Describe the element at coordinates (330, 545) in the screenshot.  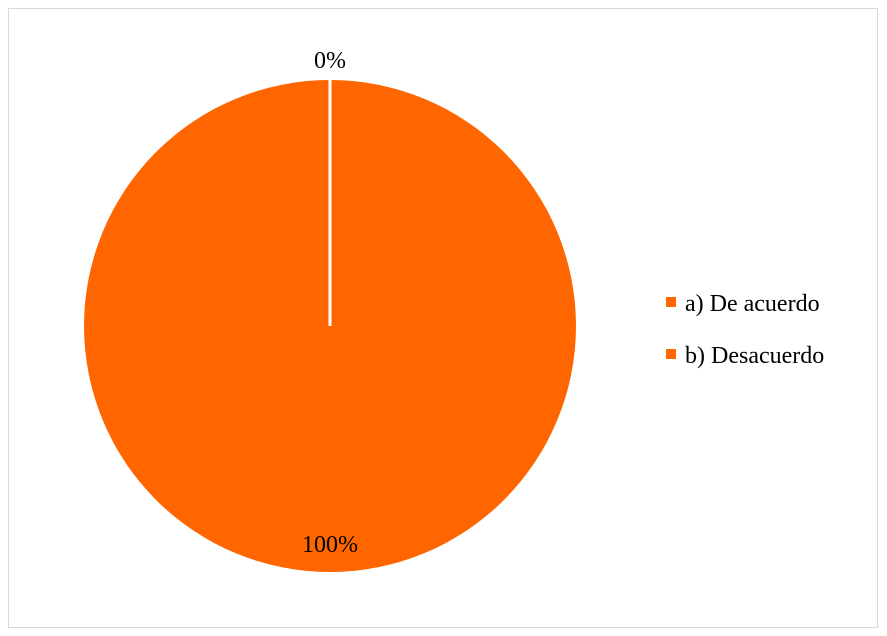
I see `data-label-desacuerdo: 100%` at that location.